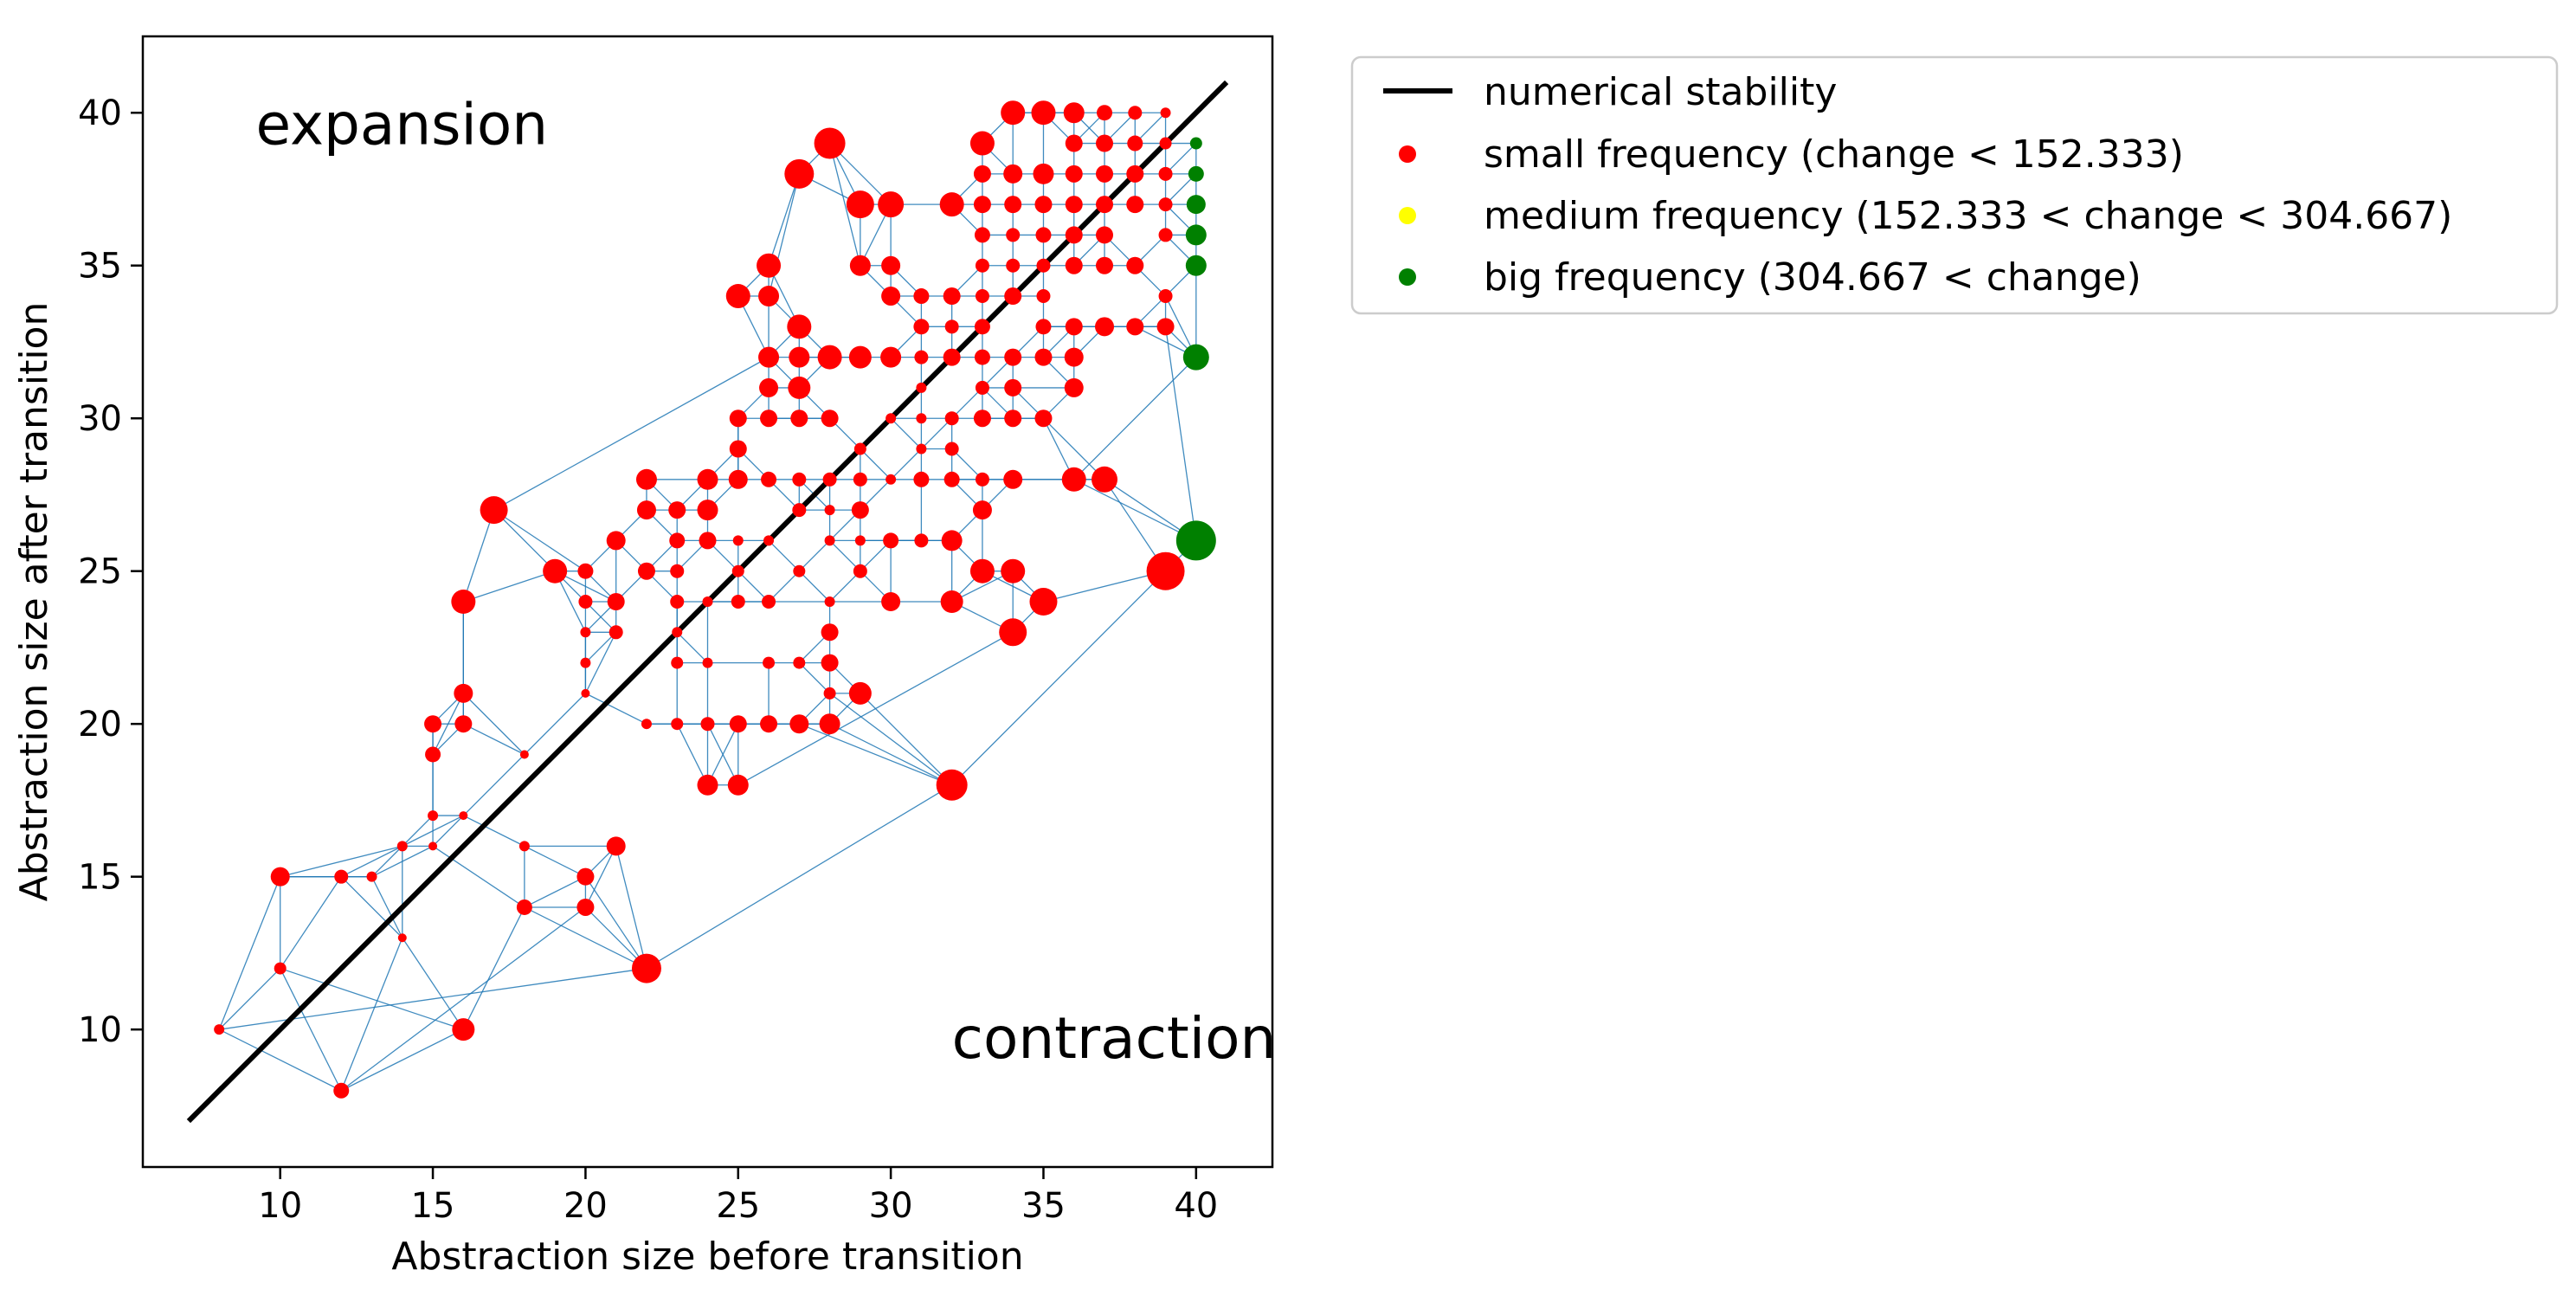  What do you see at coordinates (1660, 92) in the screenshot?
I see `legend-label-stability: numerical stability` at bounding box center [1660, 92].